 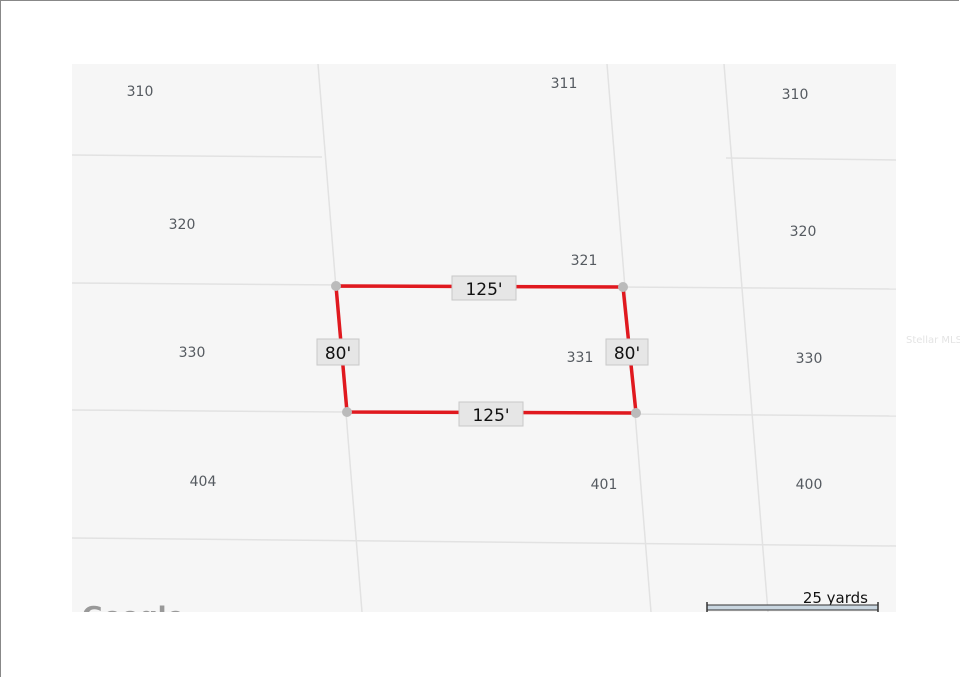 What do you see at coordinates (338, 354) in the screenshot?
I see `dimension-left: 80'` at bounding box center [338, 354].